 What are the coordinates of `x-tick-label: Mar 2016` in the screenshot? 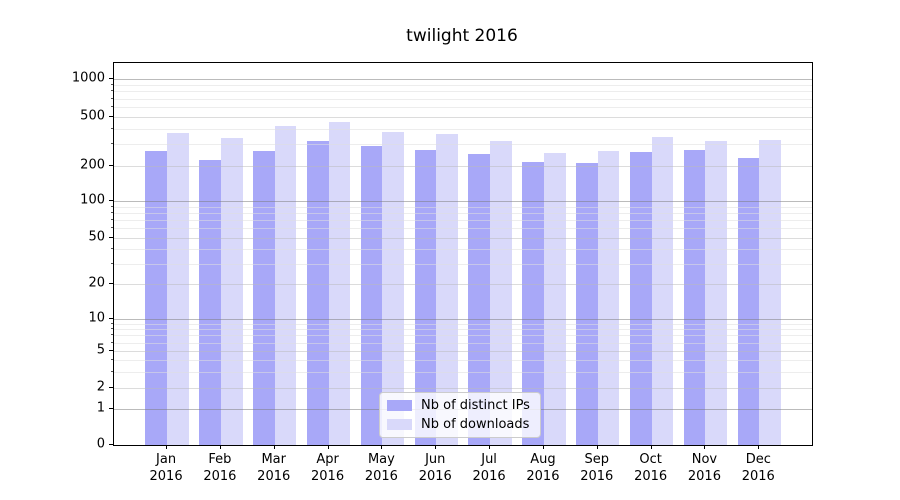 It's located at (274, 468).